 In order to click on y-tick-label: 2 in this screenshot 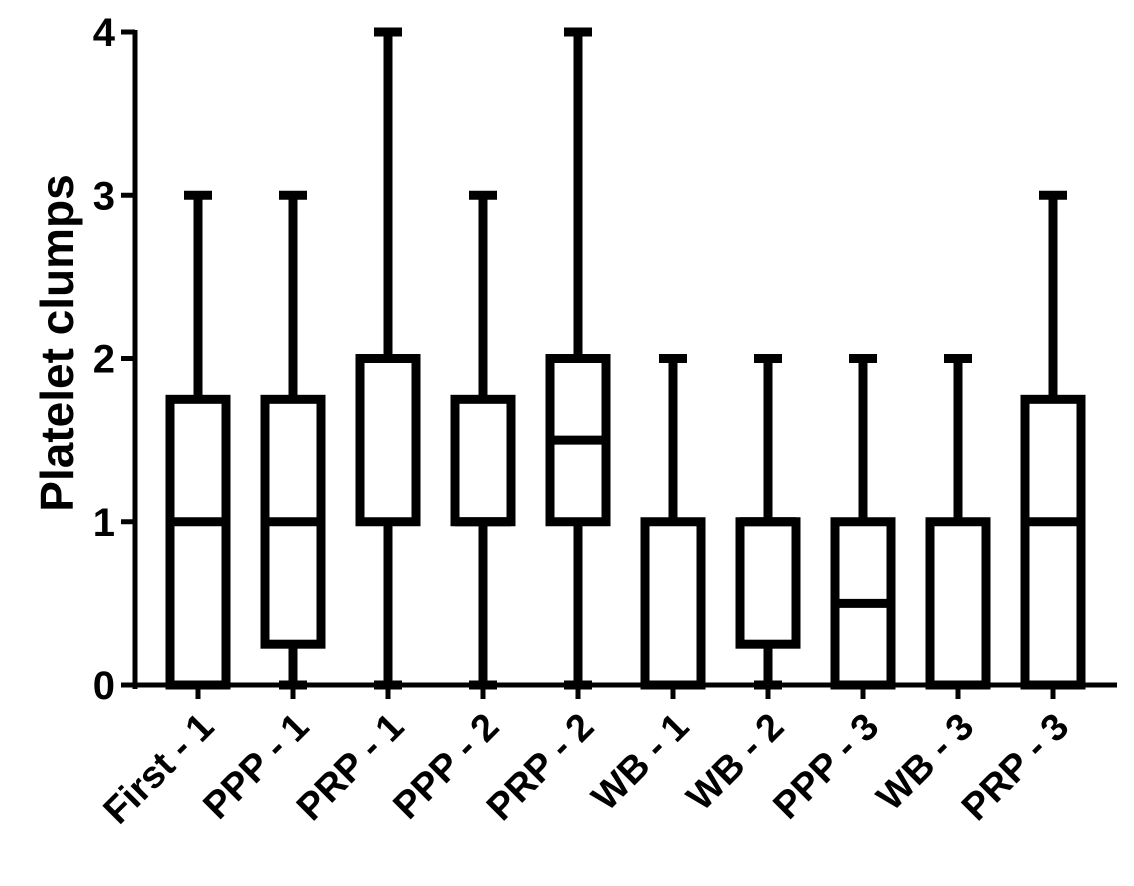, I will do `click(104, 360)`.